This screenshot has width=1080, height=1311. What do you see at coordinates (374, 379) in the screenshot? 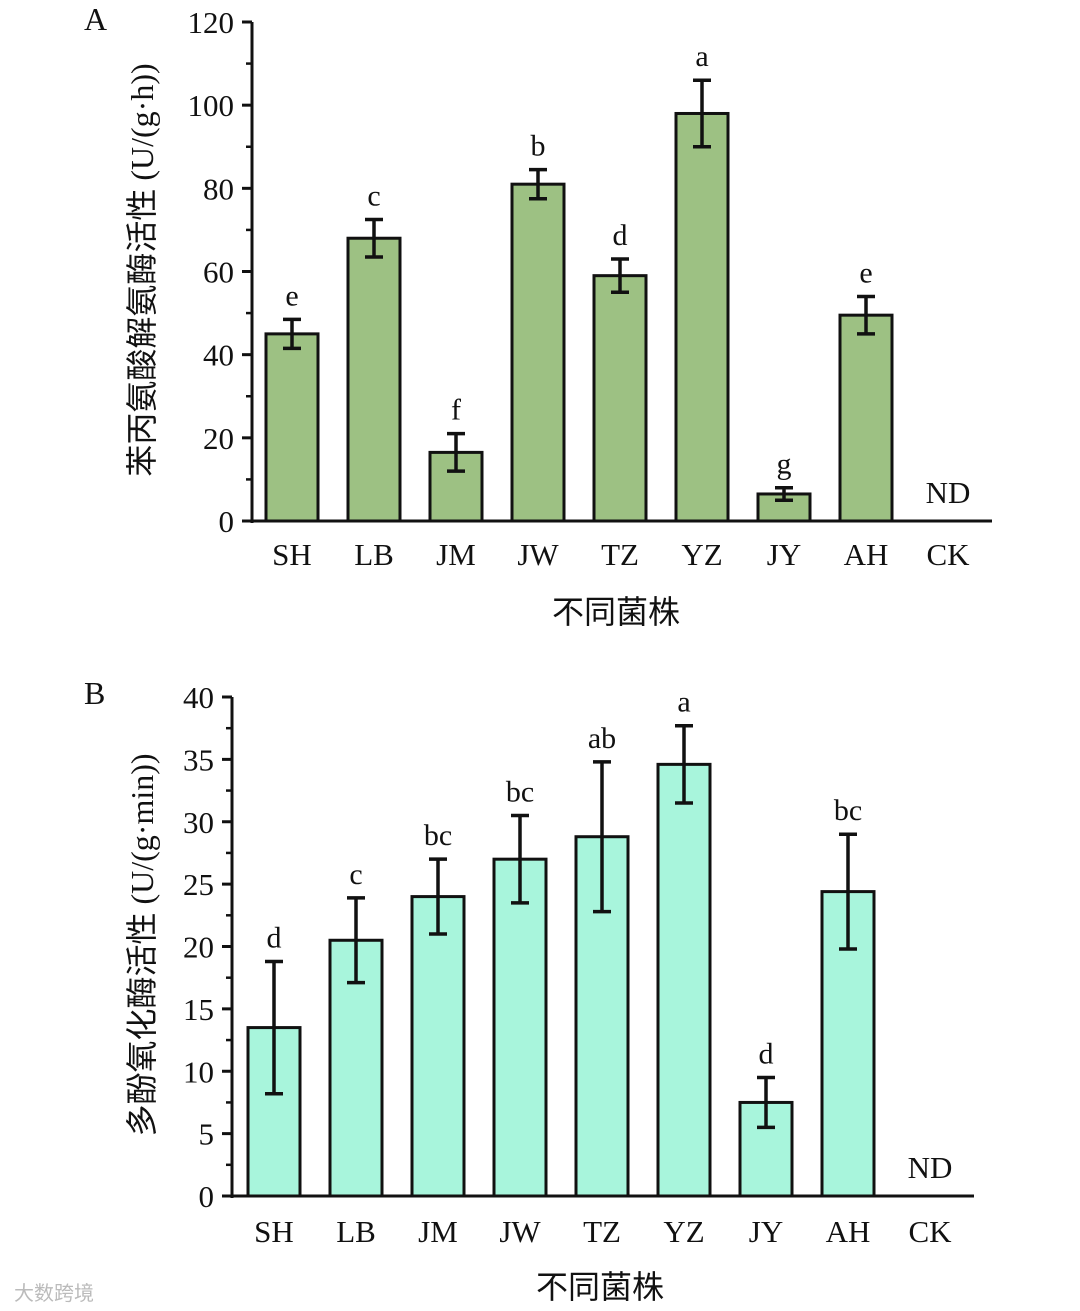
I see `bar-lb` at bounding box center [374, 379].